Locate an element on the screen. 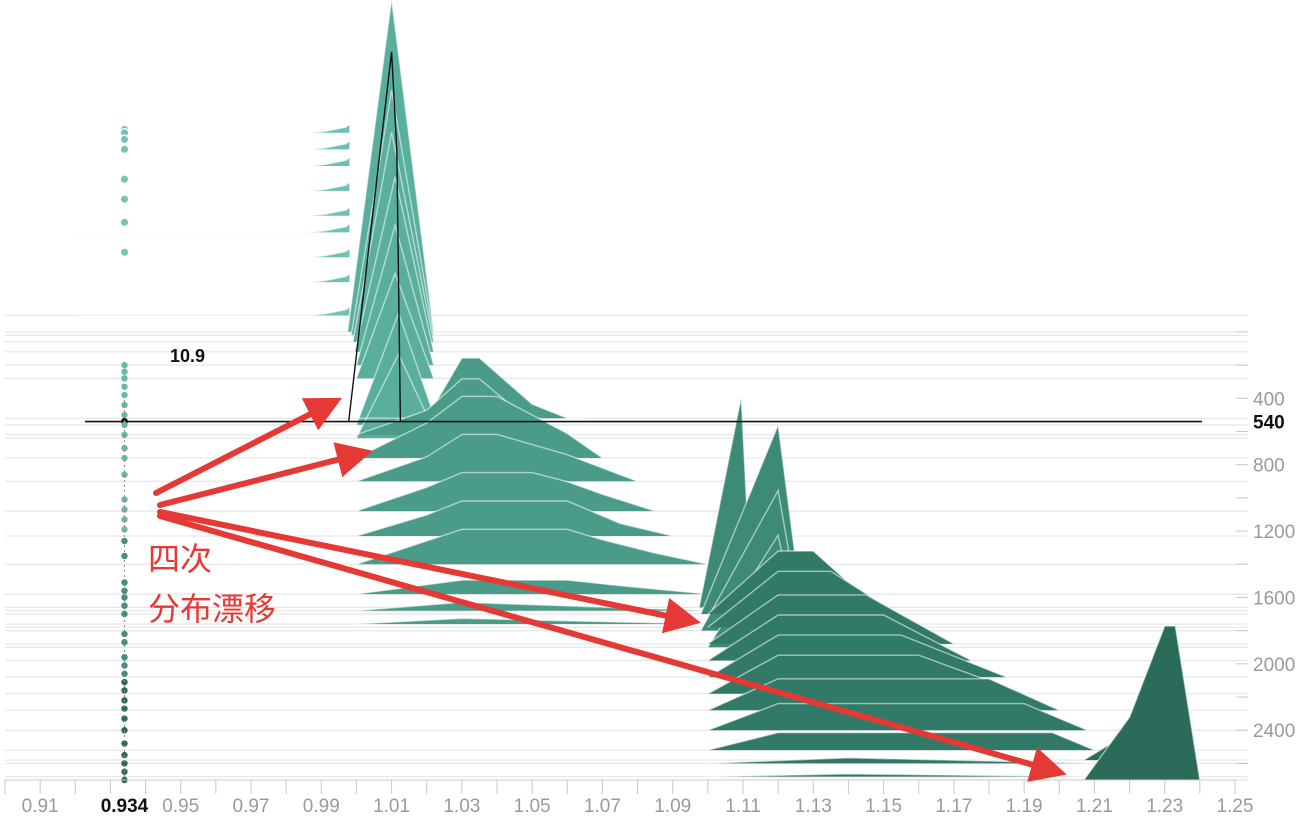 Image resolution: width=1304 pixels, height=838 pixels. y-tick-label: 2000 is located at coordinates (1274, 665).